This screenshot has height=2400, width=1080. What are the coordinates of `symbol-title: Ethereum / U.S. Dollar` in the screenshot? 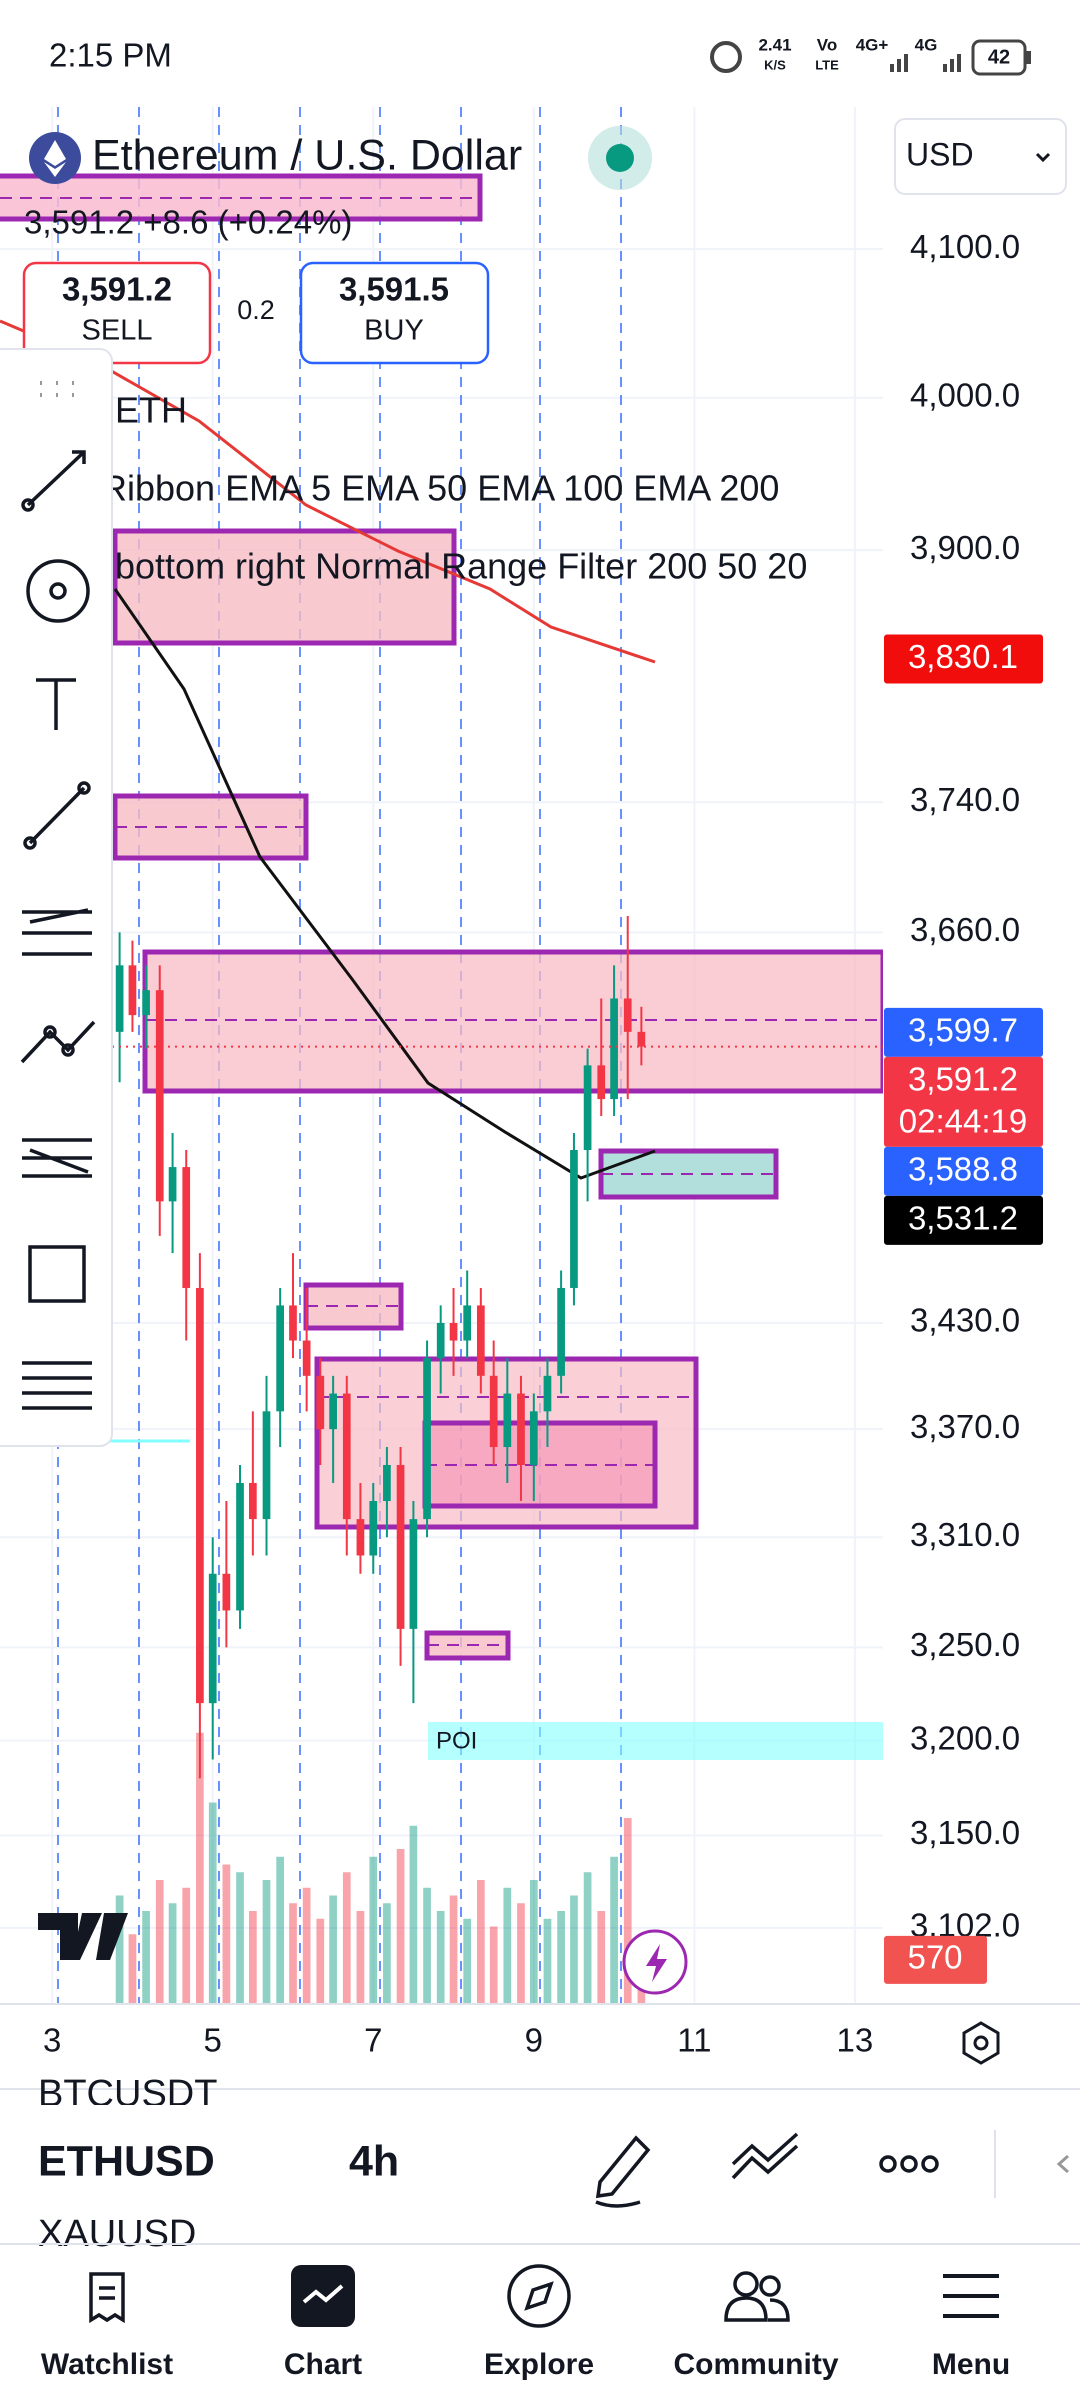 It's located at (307, 155).